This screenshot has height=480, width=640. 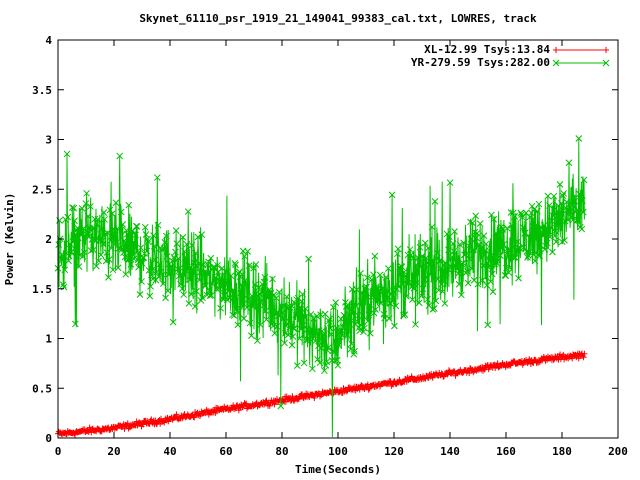 What do you see at coordinates (48, 339) in the screenshot?
I see `y-tick-label: 1` at bounding box center [48, 339].